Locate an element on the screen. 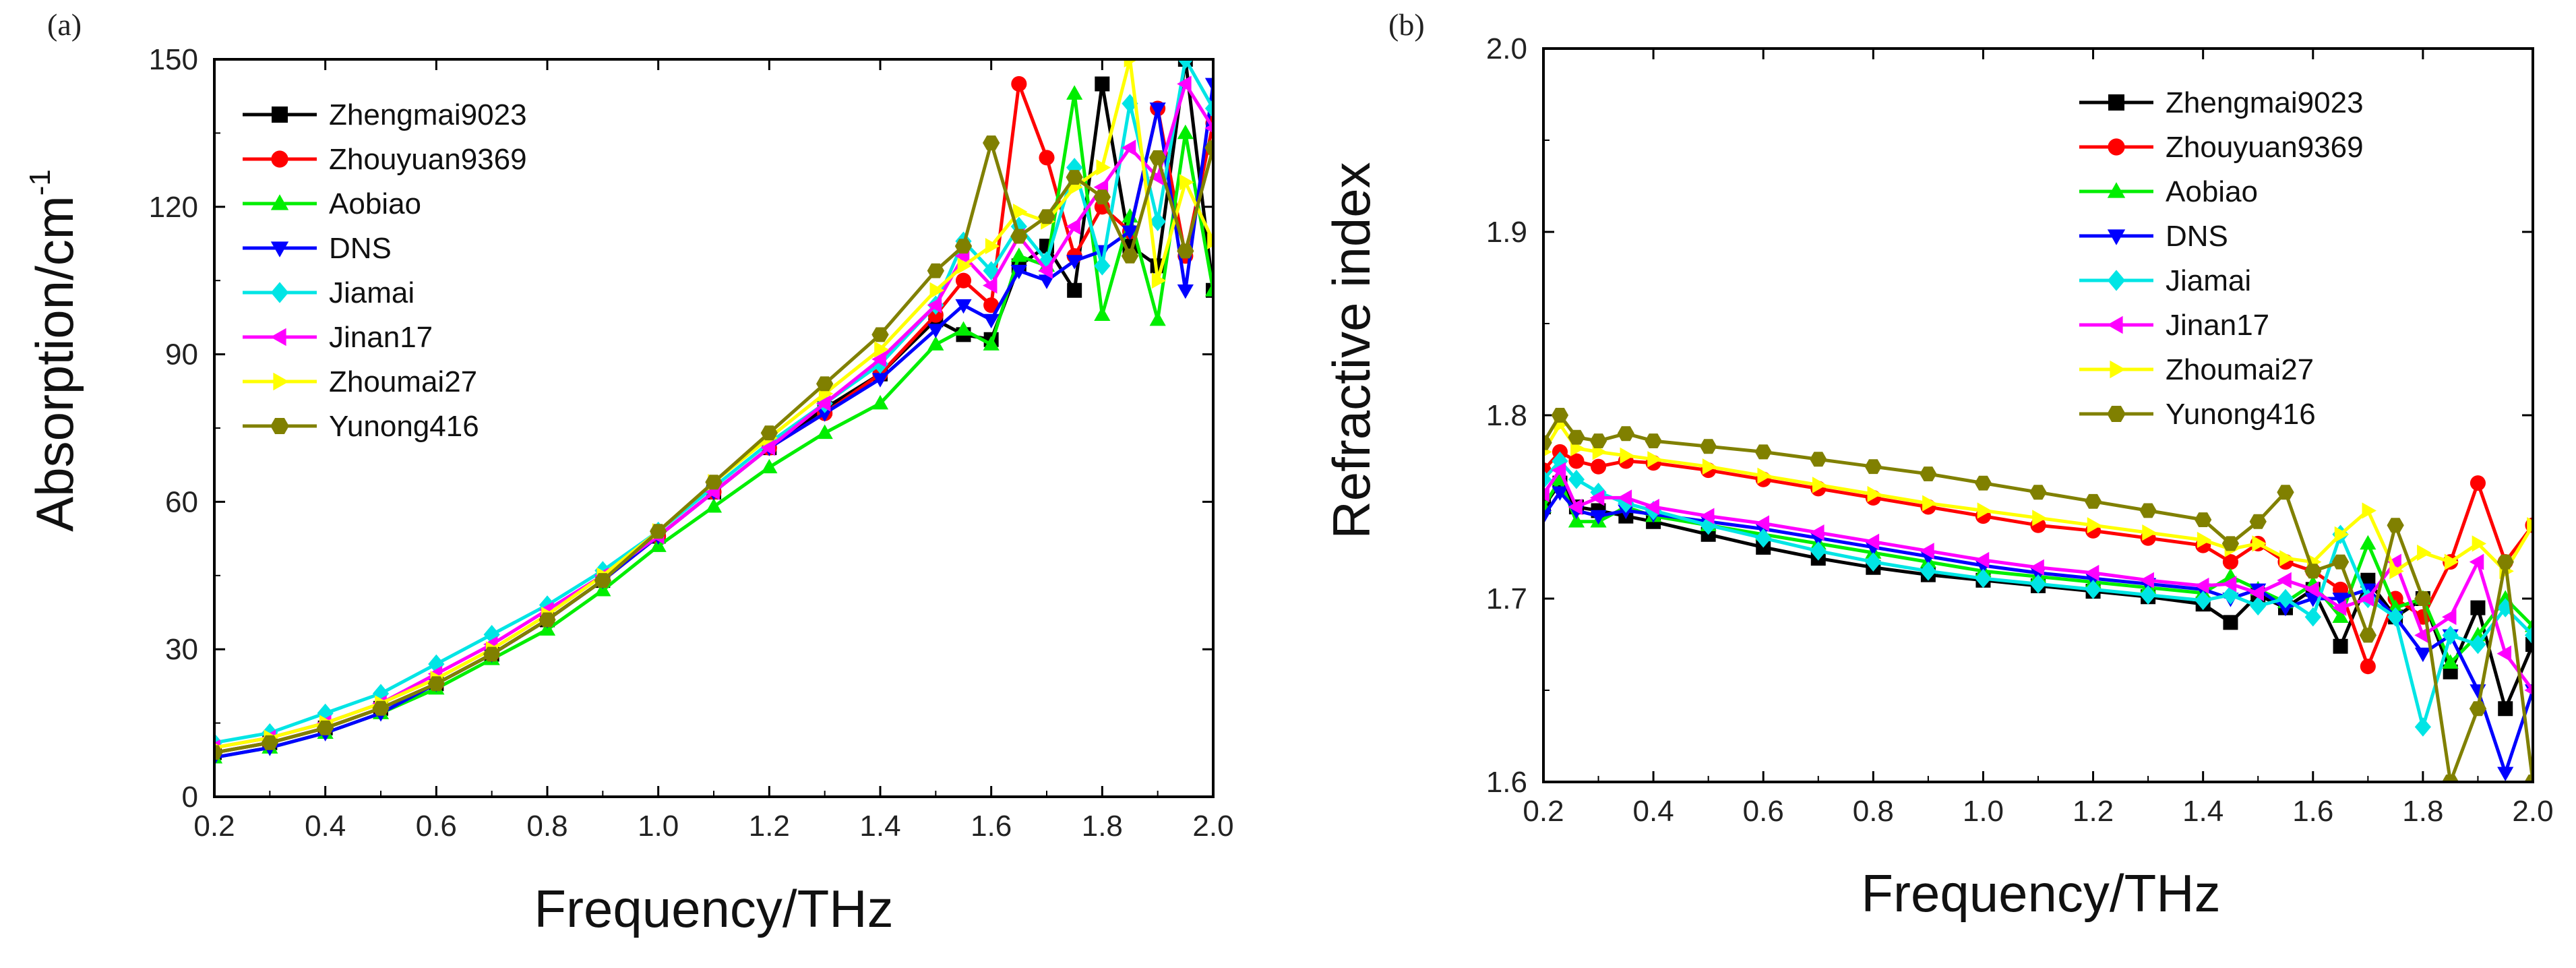  y-tick-label: 90 is located at coordinates (182, 355).